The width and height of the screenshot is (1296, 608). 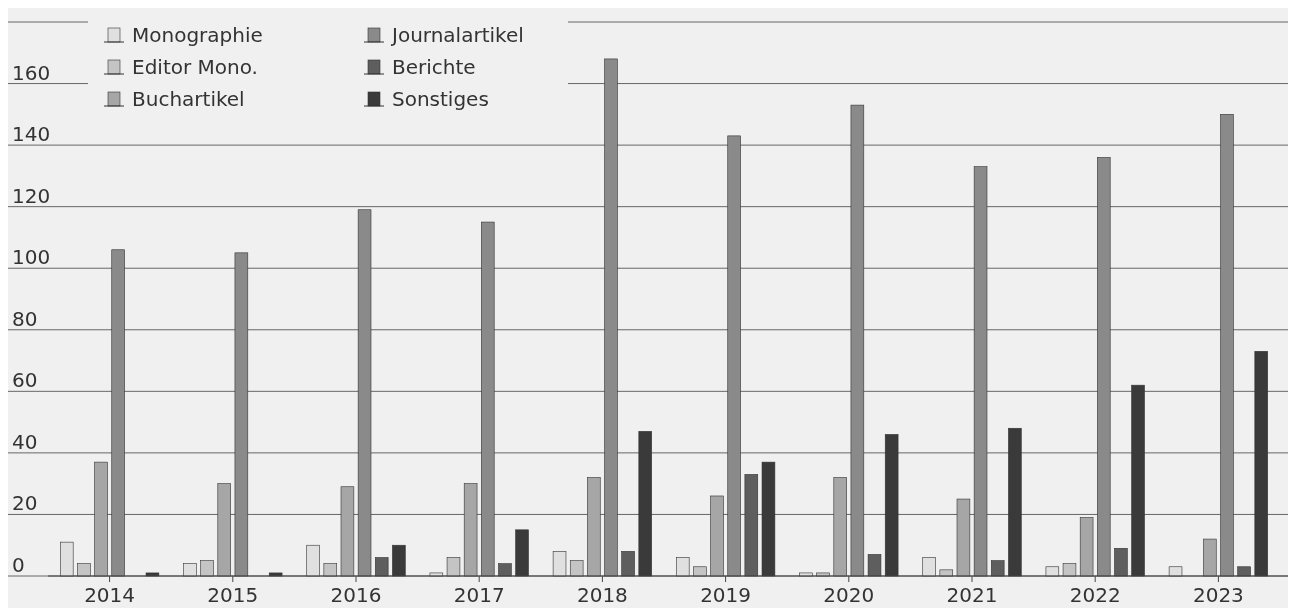 I want to click on y-tick-label: 20, so click(x=25, y=503).